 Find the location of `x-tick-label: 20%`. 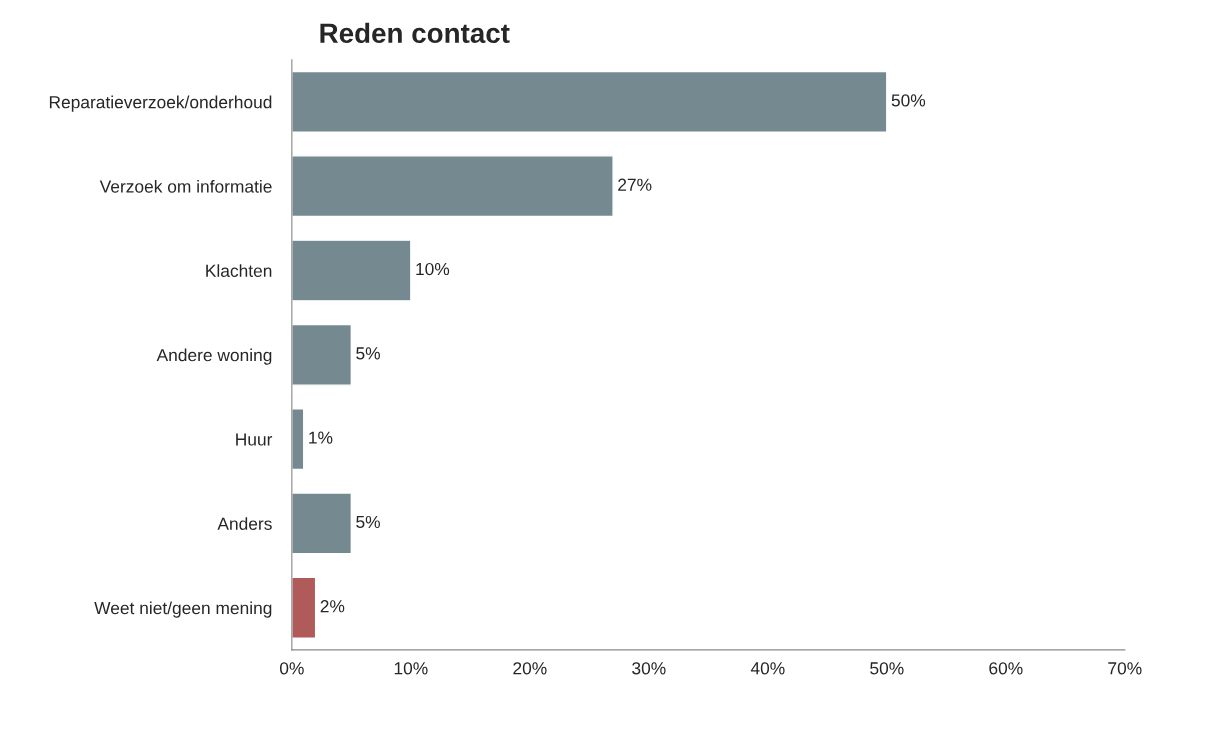

x-tick-label: 20% is located at coordinates (530, 668).